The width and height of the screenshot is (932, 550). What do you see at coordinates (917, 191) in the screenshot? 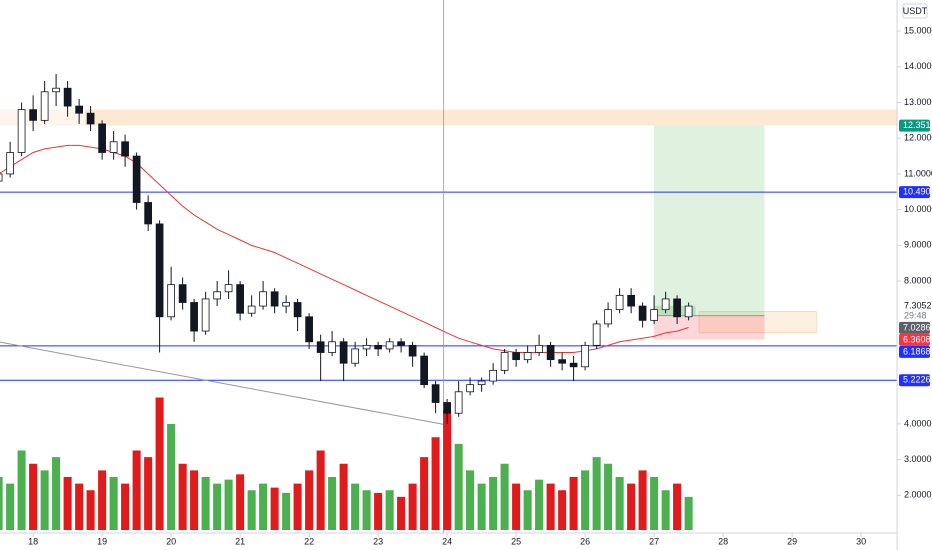
I see `price-tag-label: 10.4906` at bounding box center [917, 191].